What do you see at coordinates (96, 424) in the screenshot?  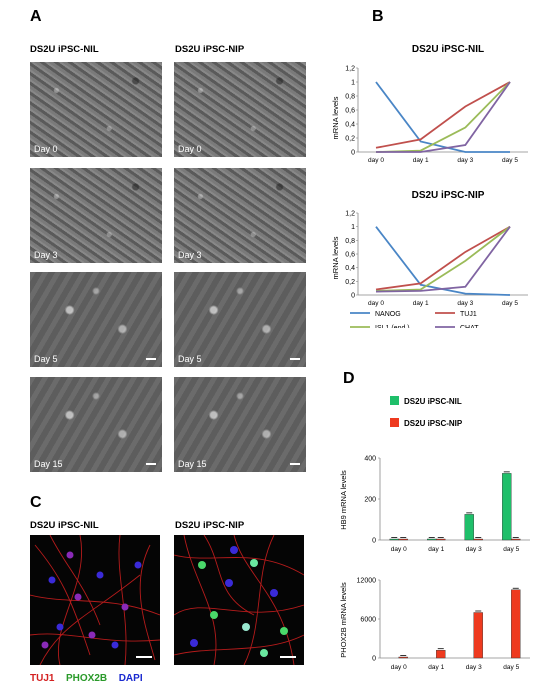 I see `micrograph-nil-day15: Day 15` at bounding box center [96, 424].